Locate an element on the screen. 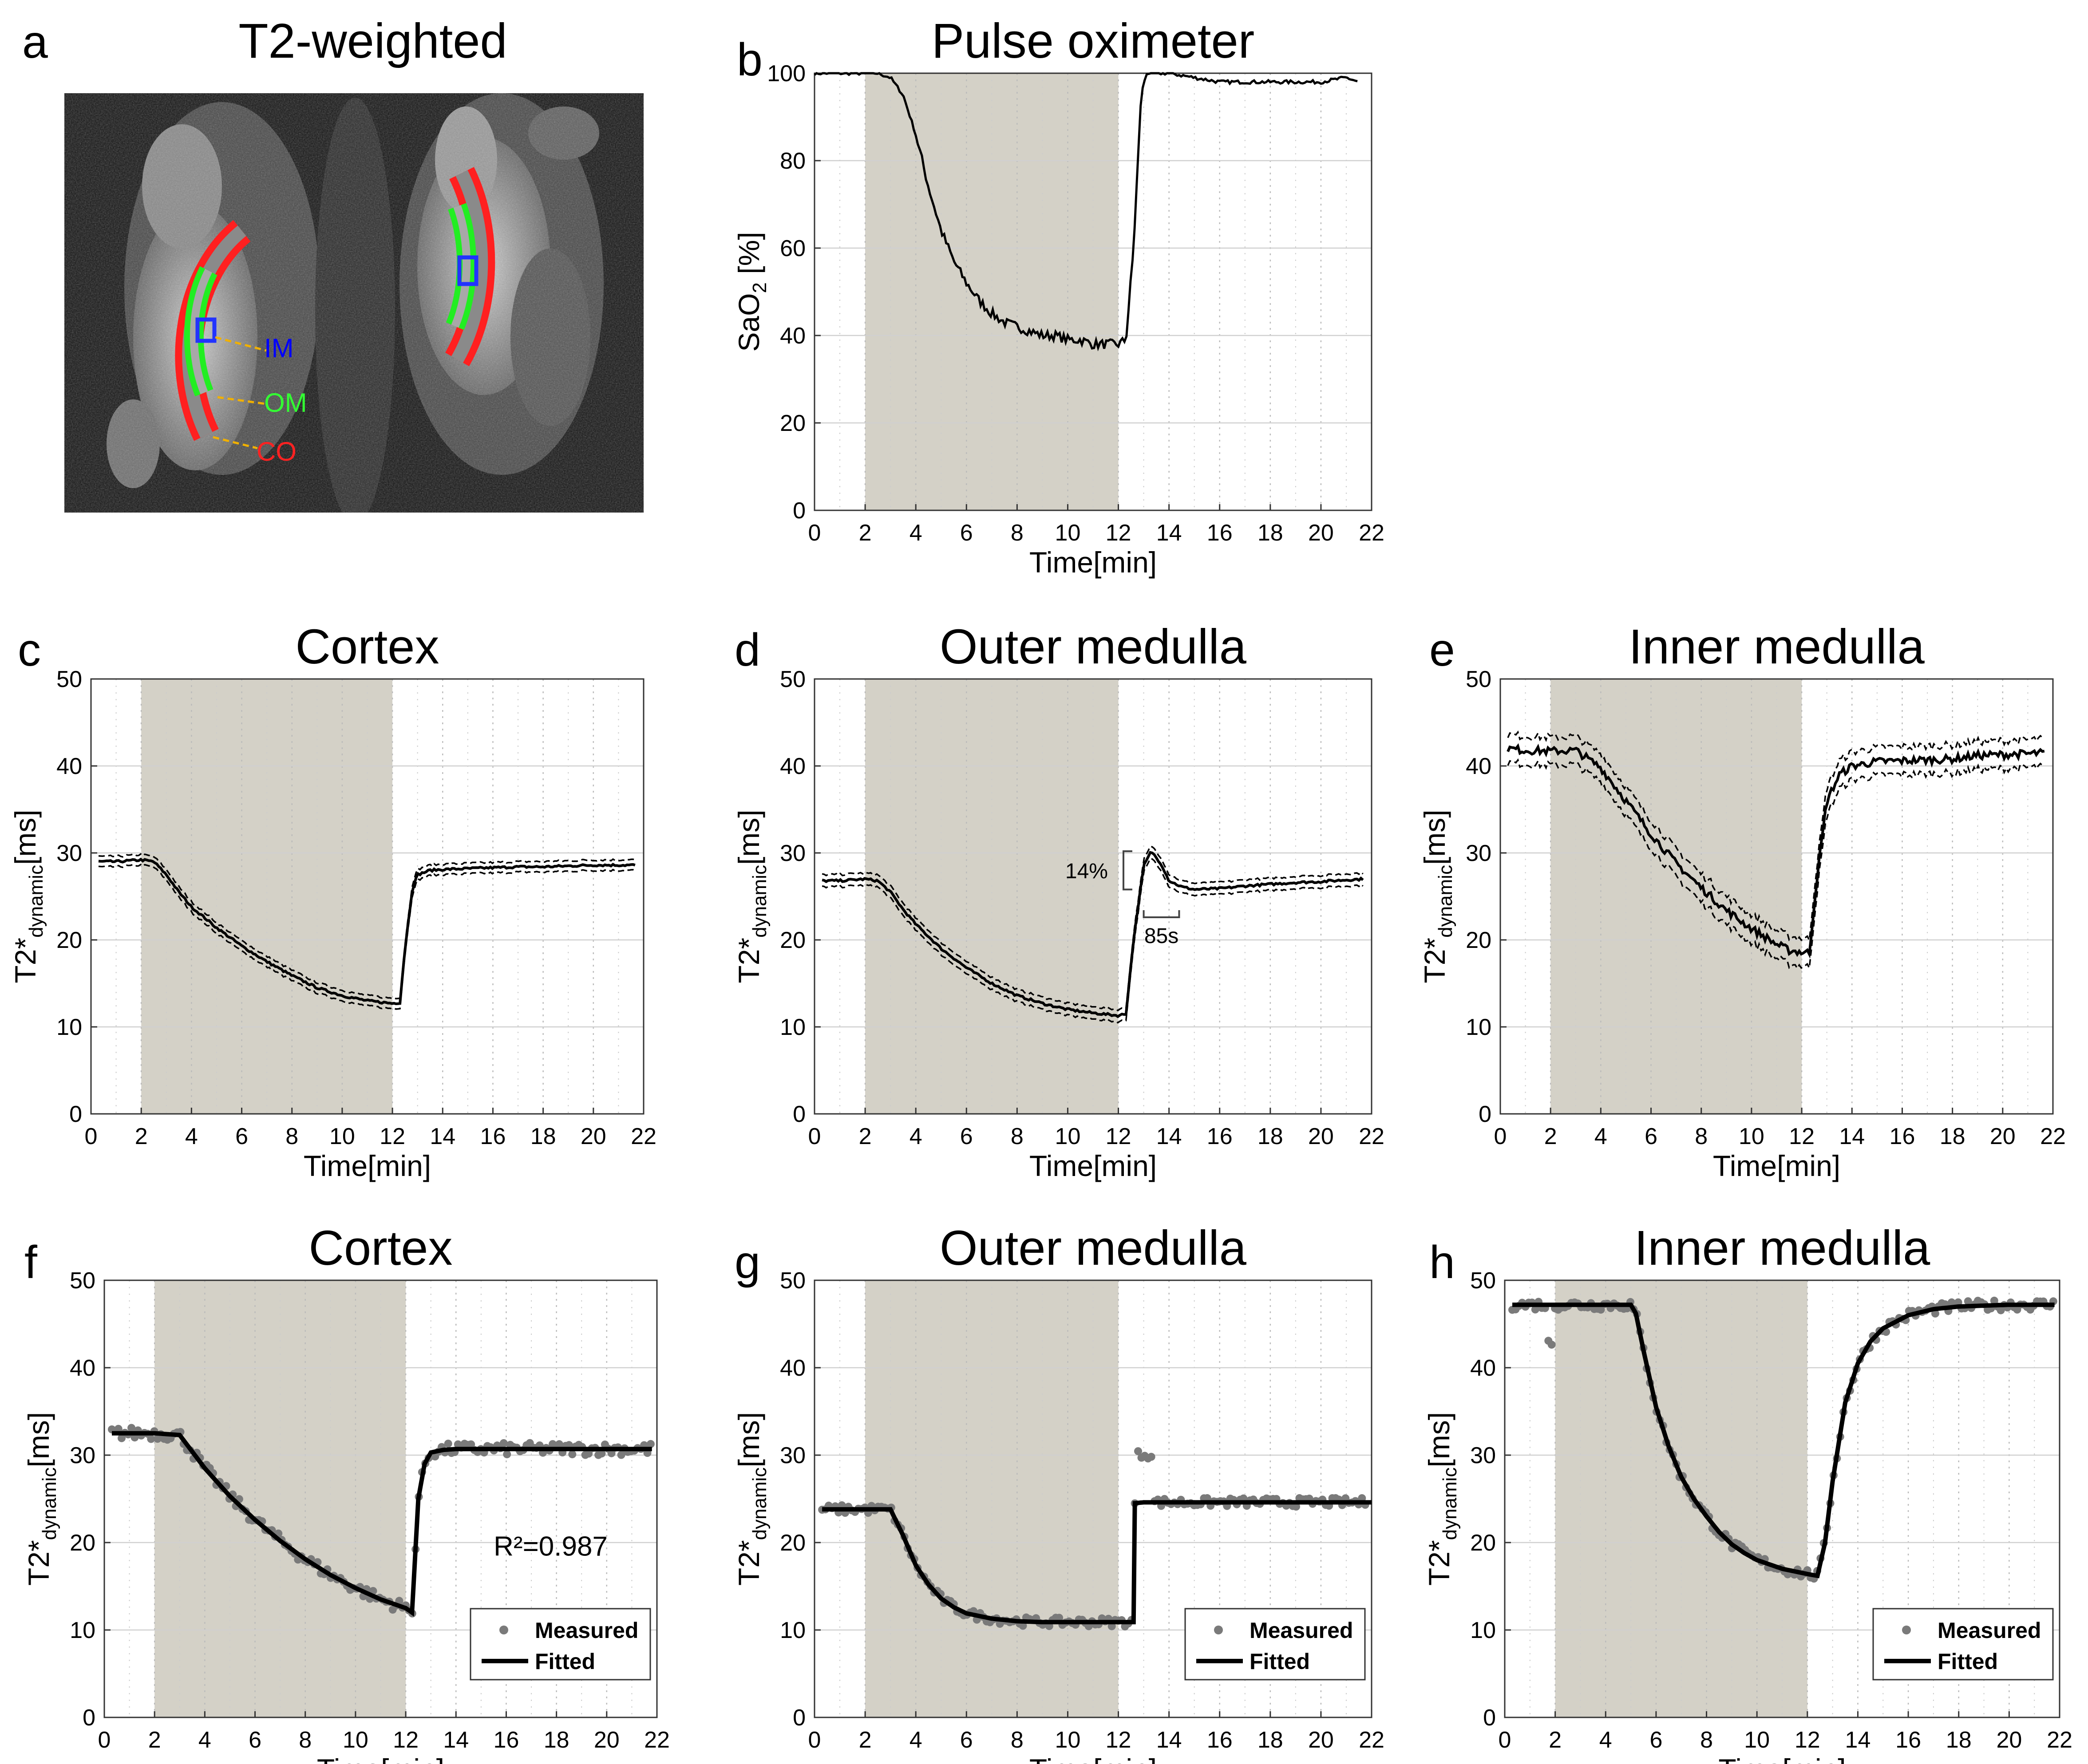  lower-ci-line is located at coordinates (1776, 865).